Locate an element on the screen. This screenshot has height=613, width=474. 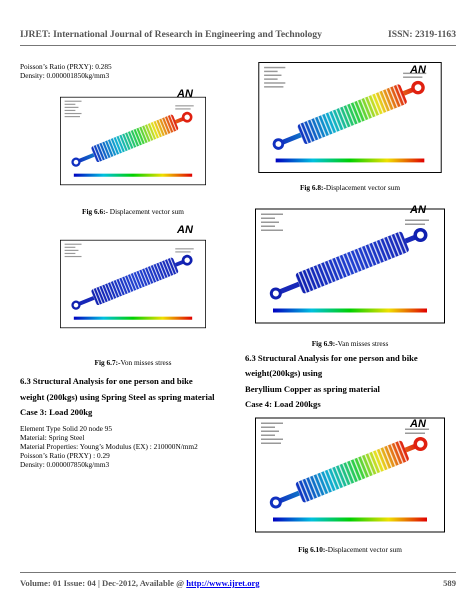
case-heading: Case 4: Load 200kgs is located at coordinates (283, 404).